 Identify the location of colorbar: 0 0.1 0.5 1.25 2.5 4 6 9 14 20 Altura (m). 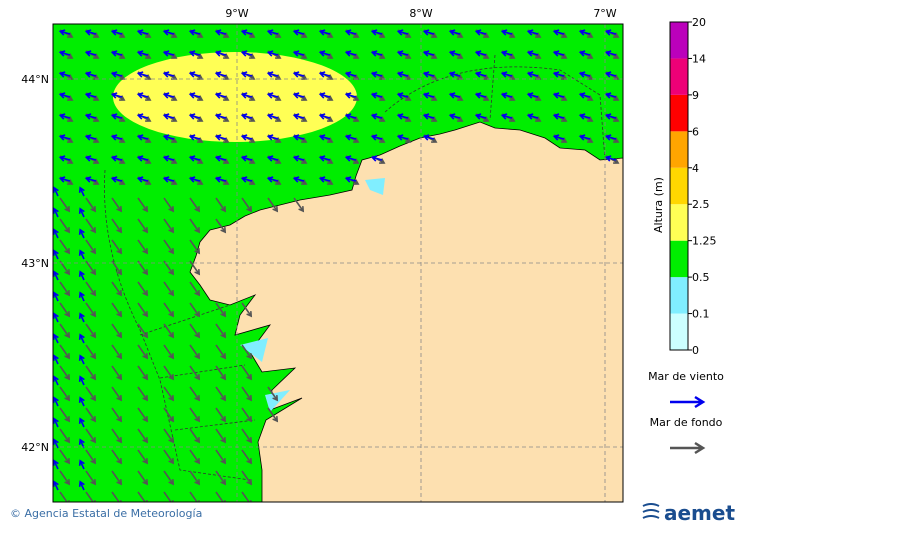
(684, 186).